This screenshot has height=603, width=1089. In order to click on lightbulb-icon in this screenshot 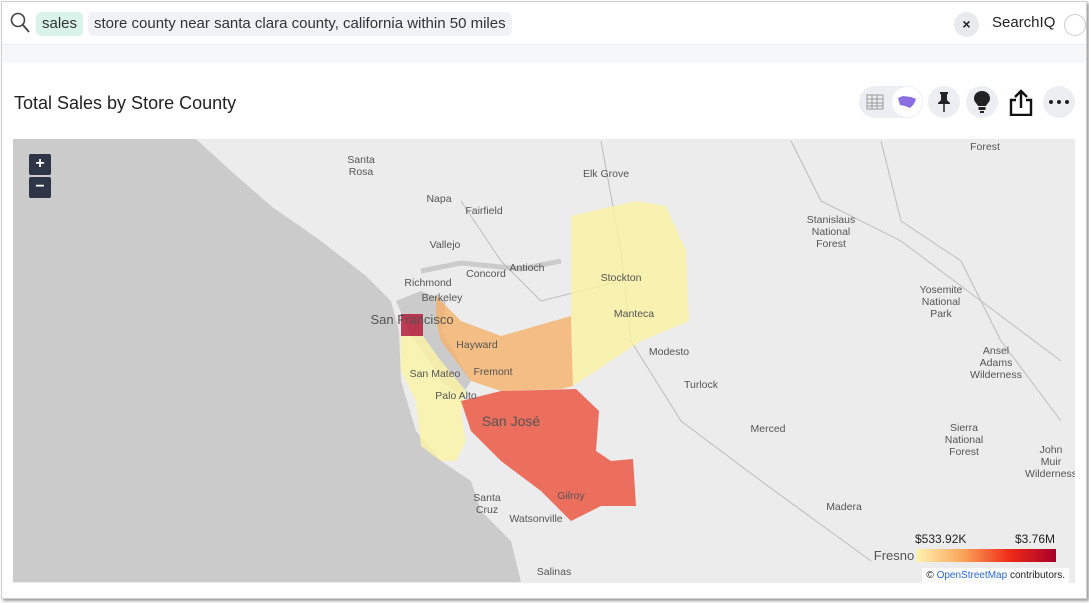, I will do `click(982, 102)`.